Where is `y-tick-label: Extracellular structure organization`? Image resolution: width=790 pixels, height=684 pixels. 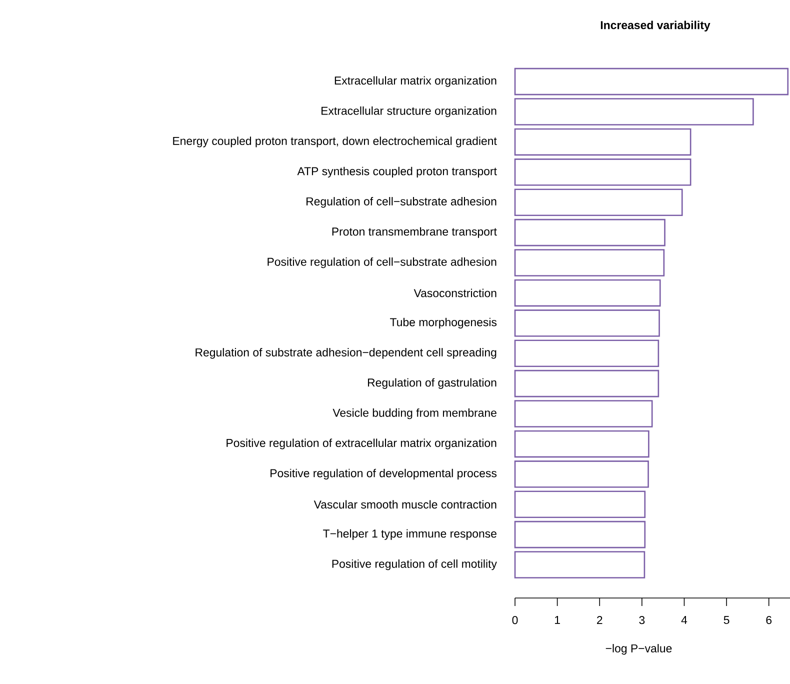
y-tick-label: Extracellular structure organization is located at coordinates (409, 112).